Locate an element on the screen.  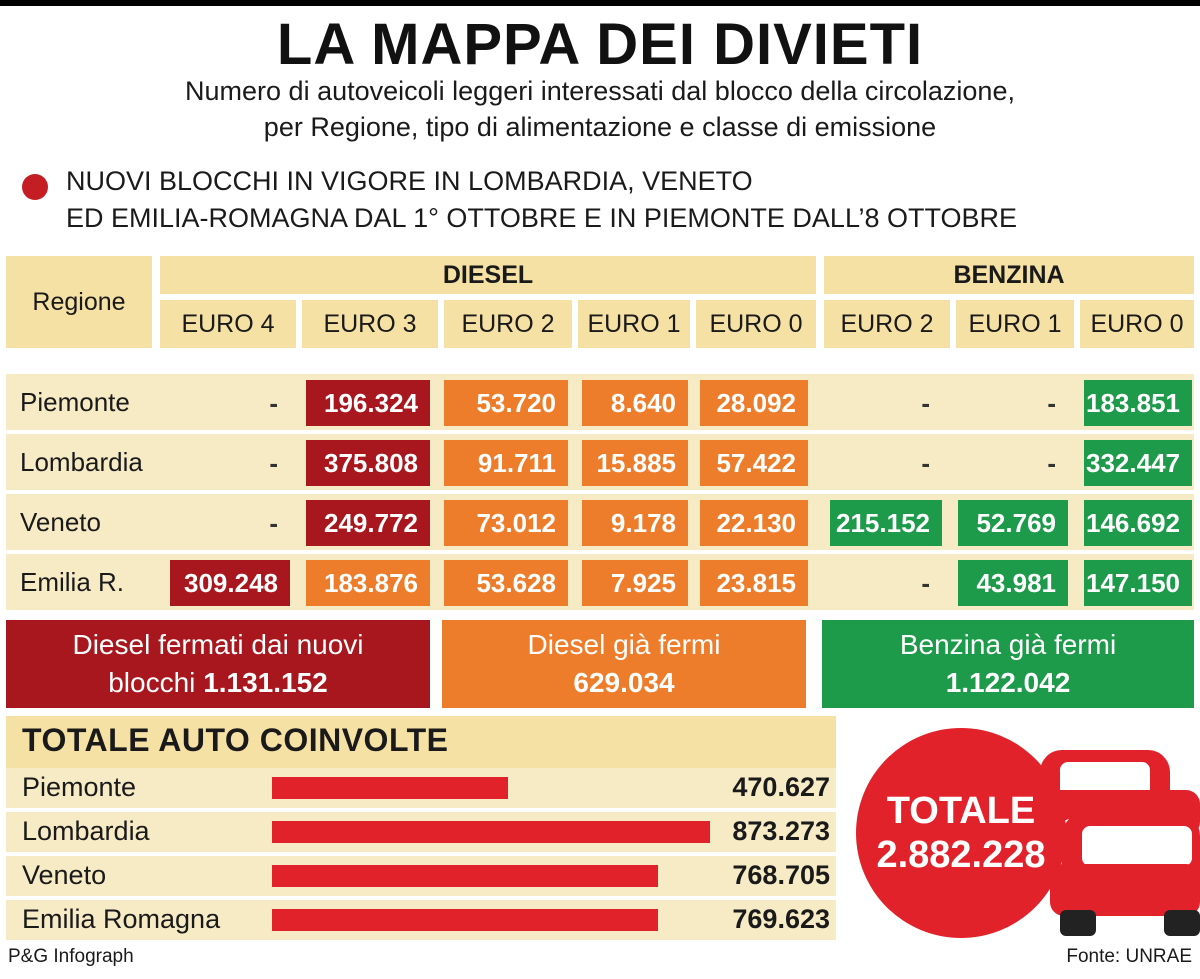
table-cell: 43.981 is located at coordinates (1013, 583).